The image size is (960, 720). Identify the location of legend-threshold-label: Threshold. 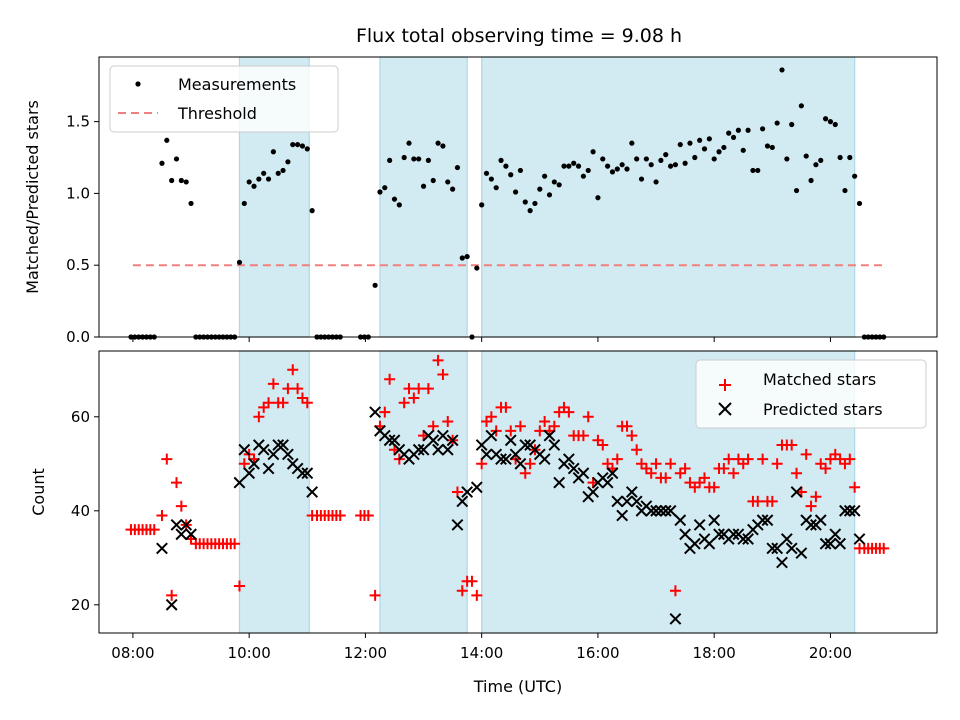
(217, 113).